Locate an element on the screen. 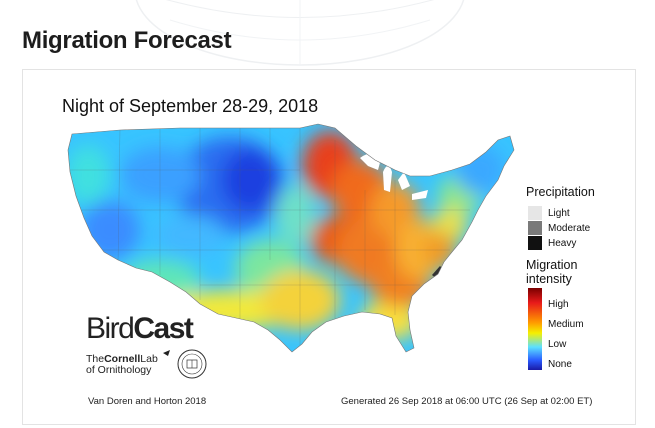  map-title: Night of September 28-29, 2018 is located at coordinates (190, 106).